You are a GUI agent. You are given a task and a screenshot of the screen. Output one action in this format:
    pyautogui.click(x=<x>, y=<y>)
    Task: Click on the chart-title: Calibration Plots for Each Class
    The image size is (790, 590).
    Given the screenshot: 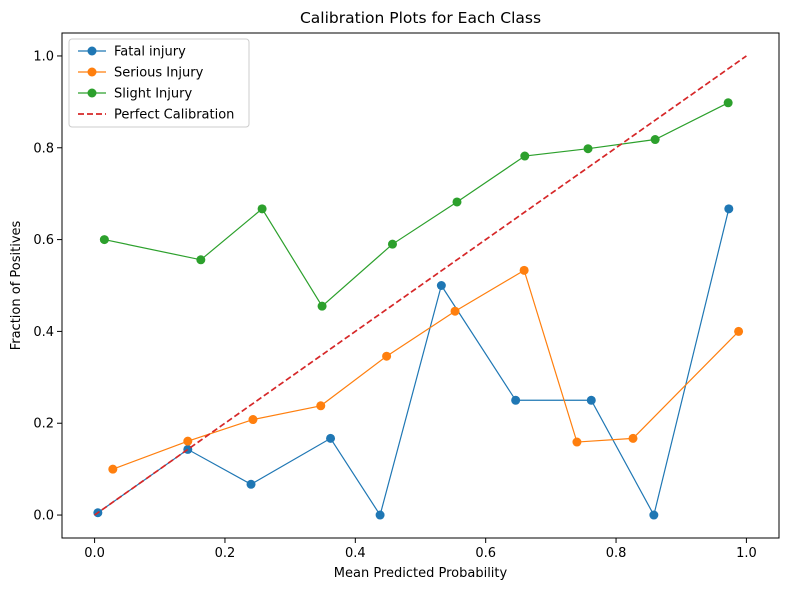 What is the action you would take?
    pyautogui.click(x=420, y=18)
    